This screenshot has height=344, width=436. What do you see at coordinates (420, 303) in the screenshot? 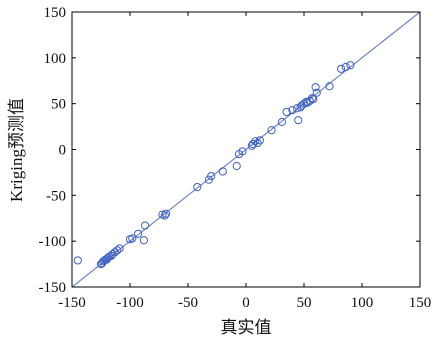
I see `x-tick-label: 150` at bounding box center [420, 303].